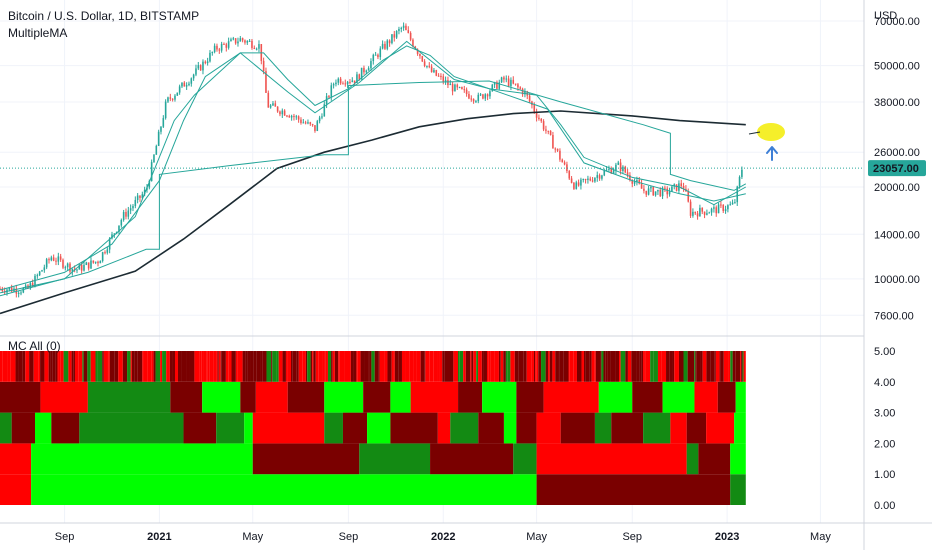  I want to click on indicator-title: MultipleMA, so click(37, 33).